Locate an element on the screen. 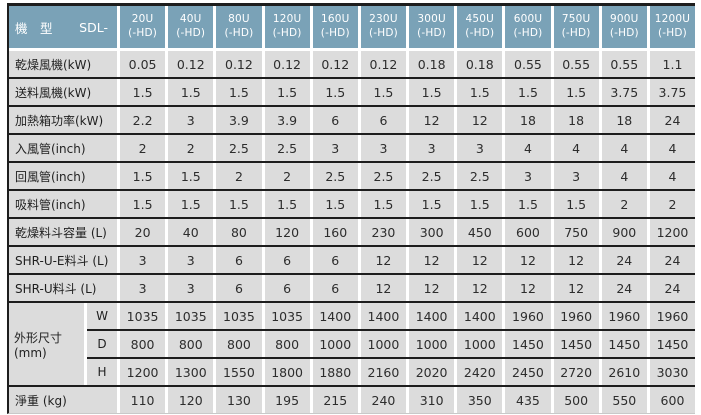 This screenshot has height=415, width=701. value-cell: 2720 is located at coordinates (576, 372).